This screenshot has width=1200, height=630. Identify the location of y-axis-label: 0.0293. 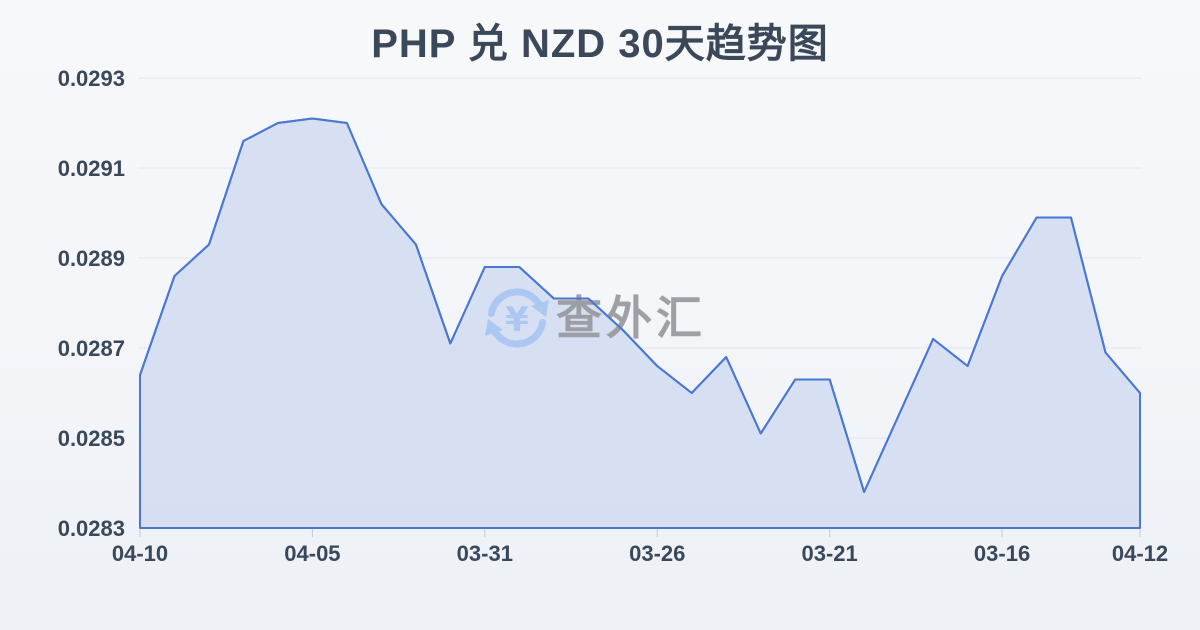
(91, 78).